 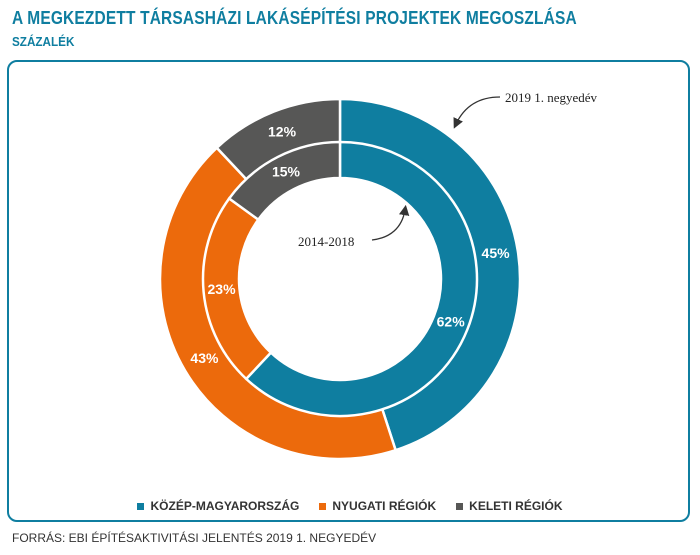 What do you see at coordinates (551, 97) in the screenshot?
I see `annotation-outer-label: 2019 1. negyedév` at bounding box center [551, 97].